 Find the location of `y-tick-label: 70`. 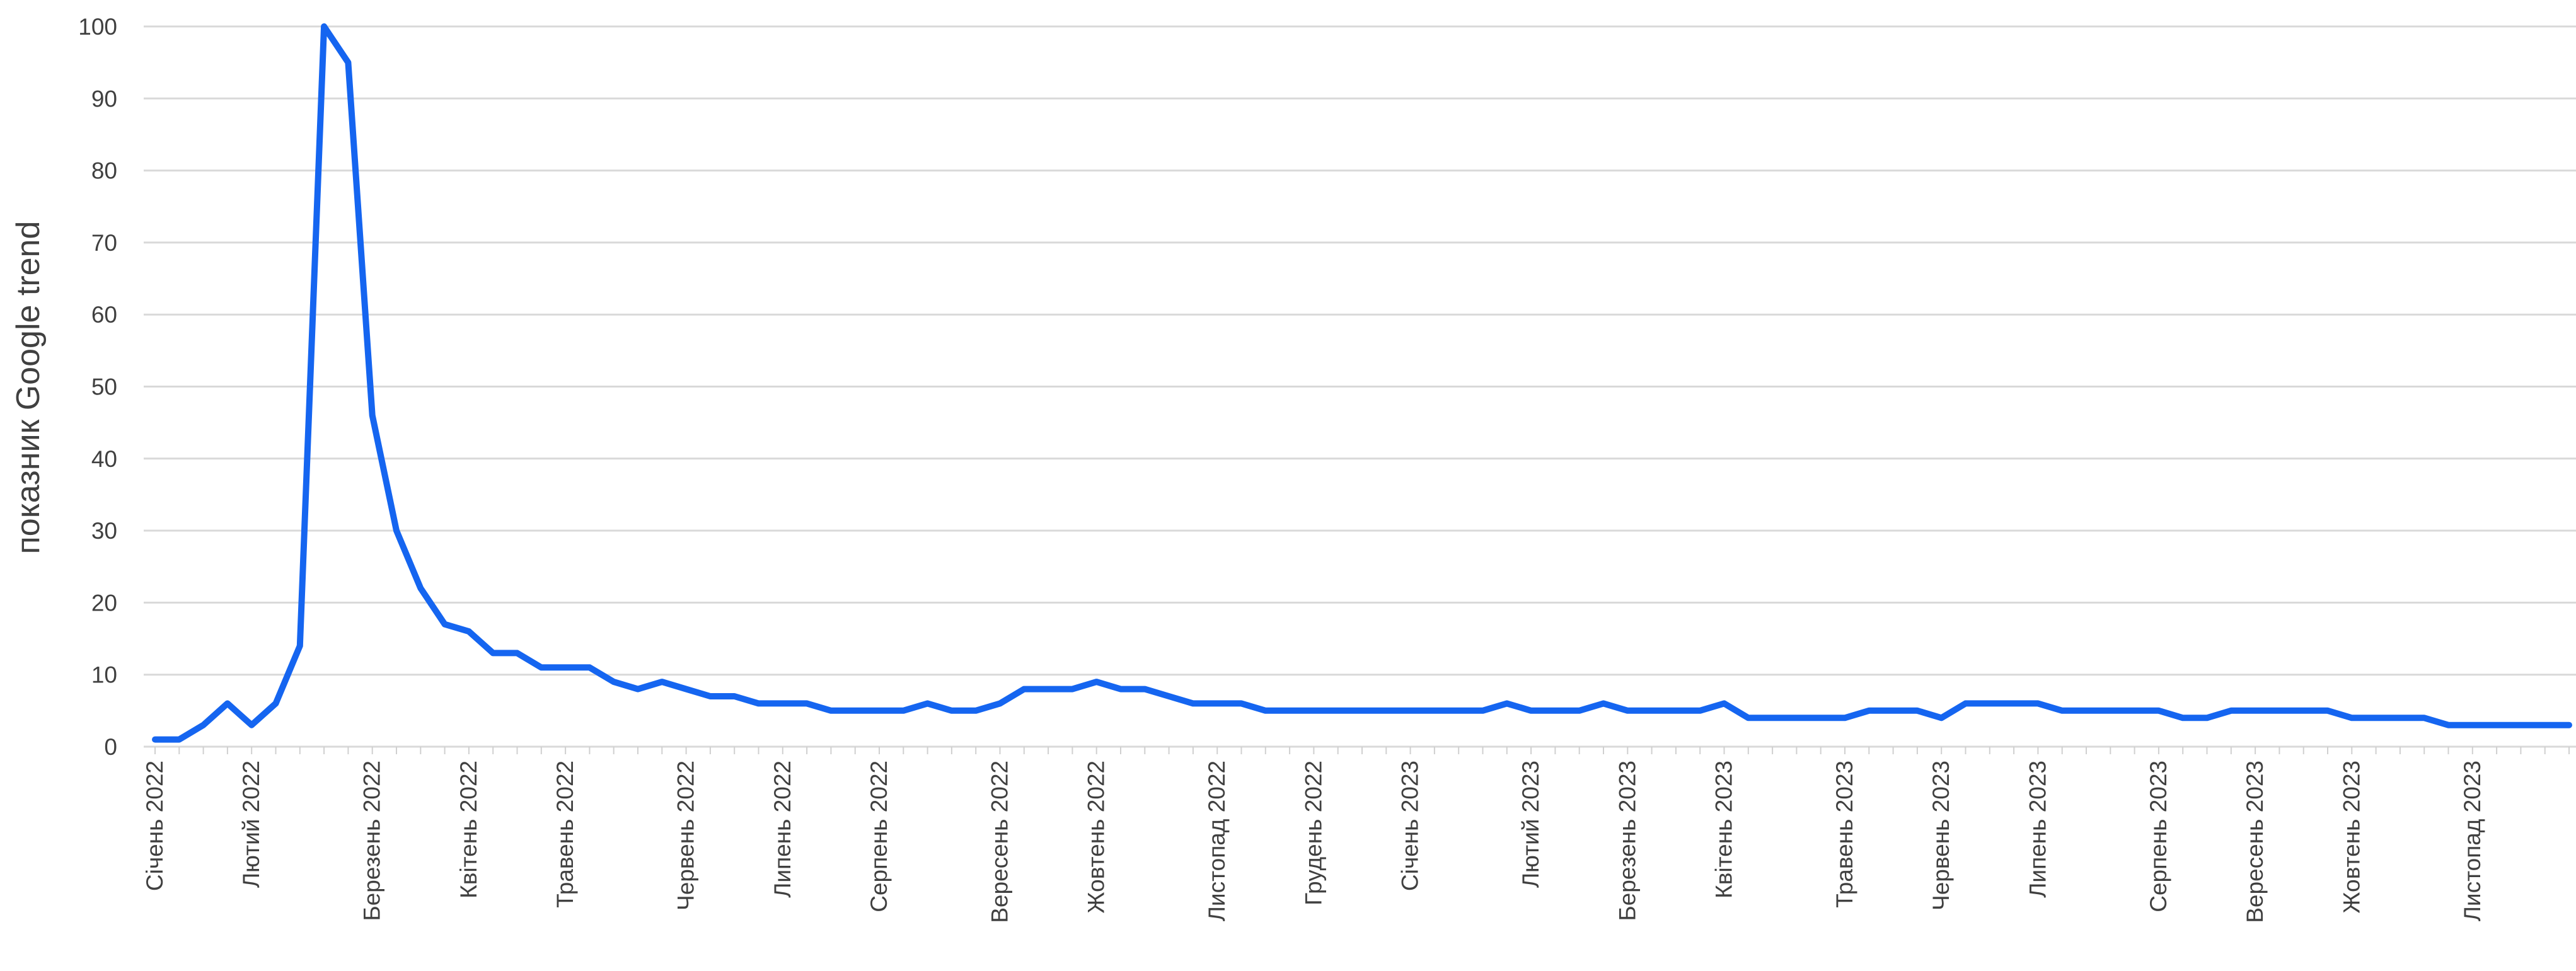

y-tick-label: 70 is located at coordinates (104, 243).